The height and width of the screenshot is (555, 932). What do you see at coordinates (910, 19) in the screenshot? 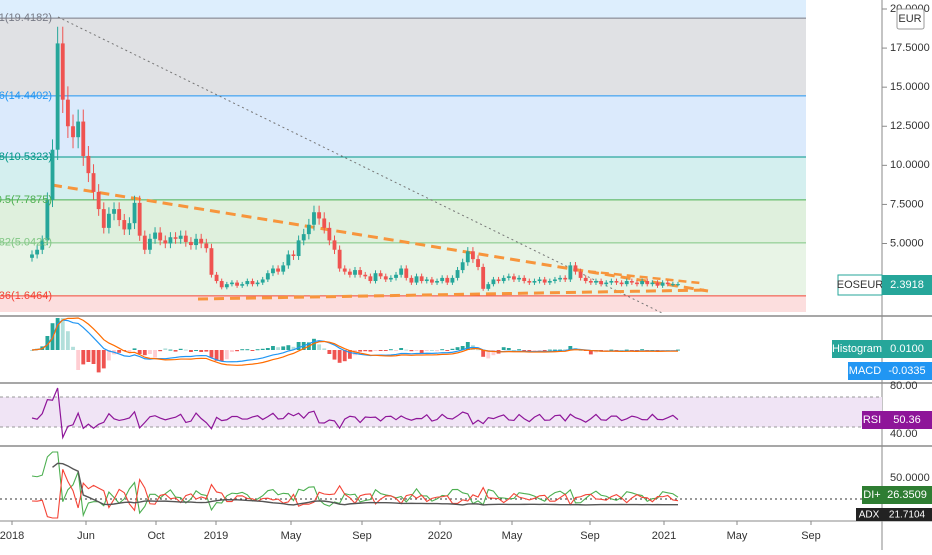
I see `currency-box` at bounding box center [910, 19].